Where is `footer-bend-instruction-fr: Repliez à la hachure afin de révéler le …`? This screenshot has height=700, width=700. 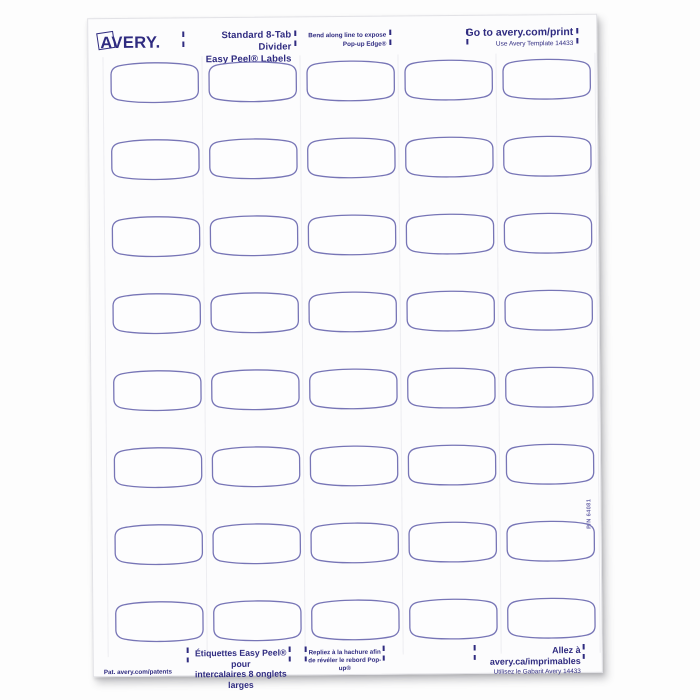 footer-bend-instruction-fr: Repliez à la hachure afin de révéler le … is located at coordinates (345, 661).